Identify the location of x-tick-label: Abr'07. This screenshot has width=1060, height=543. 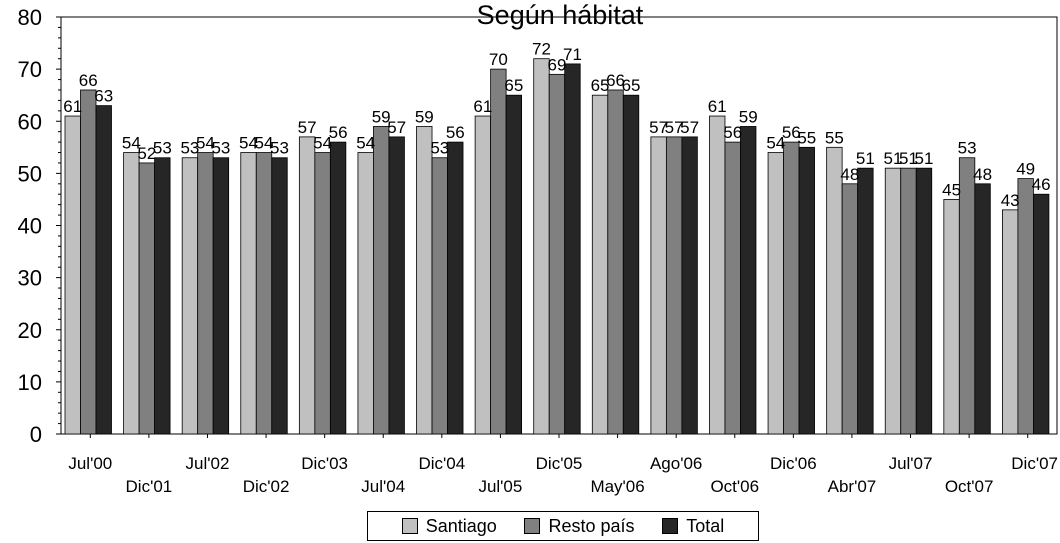
(852, 486).